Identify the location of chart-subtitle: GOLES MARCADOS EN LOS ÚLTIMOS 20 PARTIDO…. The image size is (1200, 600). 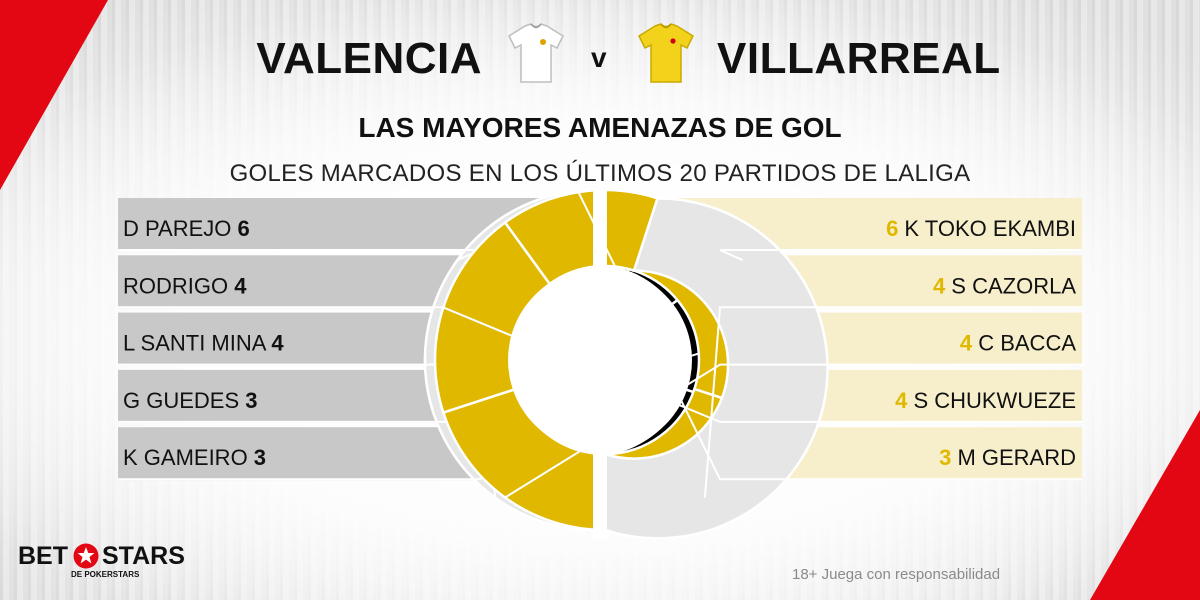
(600, 173).